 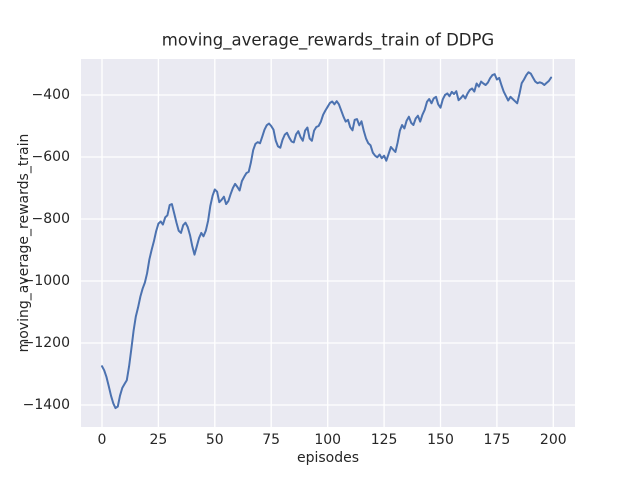 I want to click on y-axis-label: moving_average_rewards_train, so click(x=24, y=243).